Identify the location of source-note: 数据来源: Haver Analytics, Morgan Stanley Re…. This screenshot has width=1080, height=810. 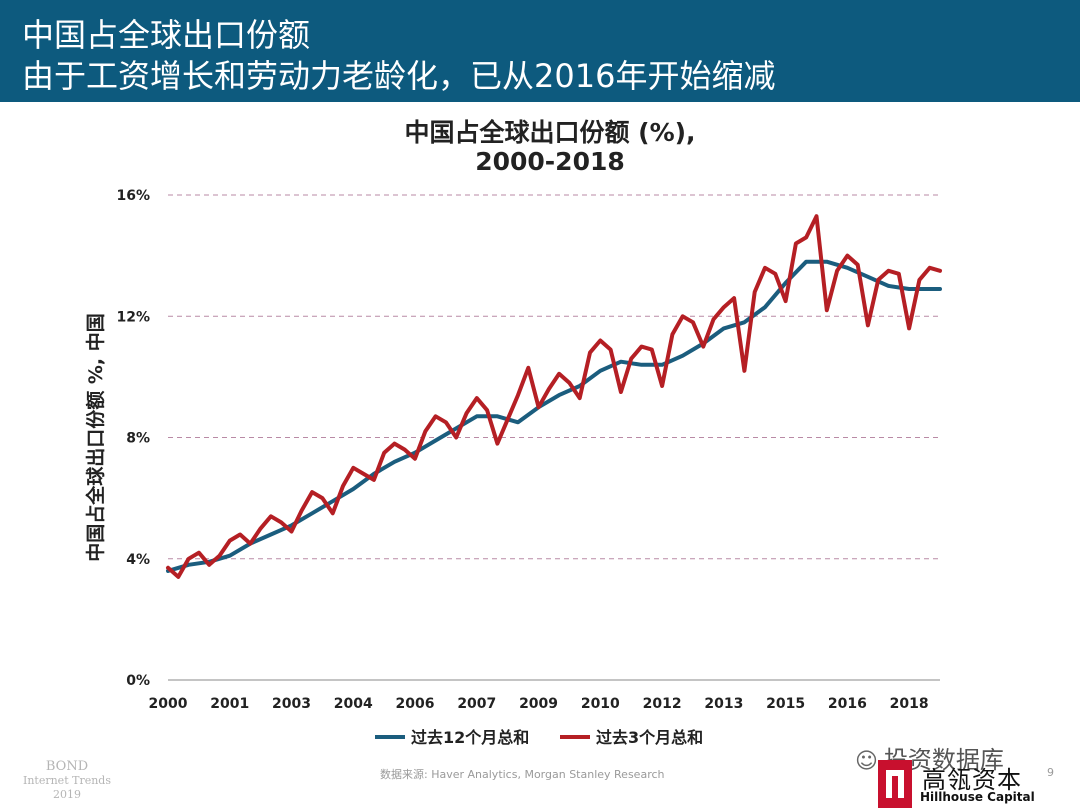
(522, 774).